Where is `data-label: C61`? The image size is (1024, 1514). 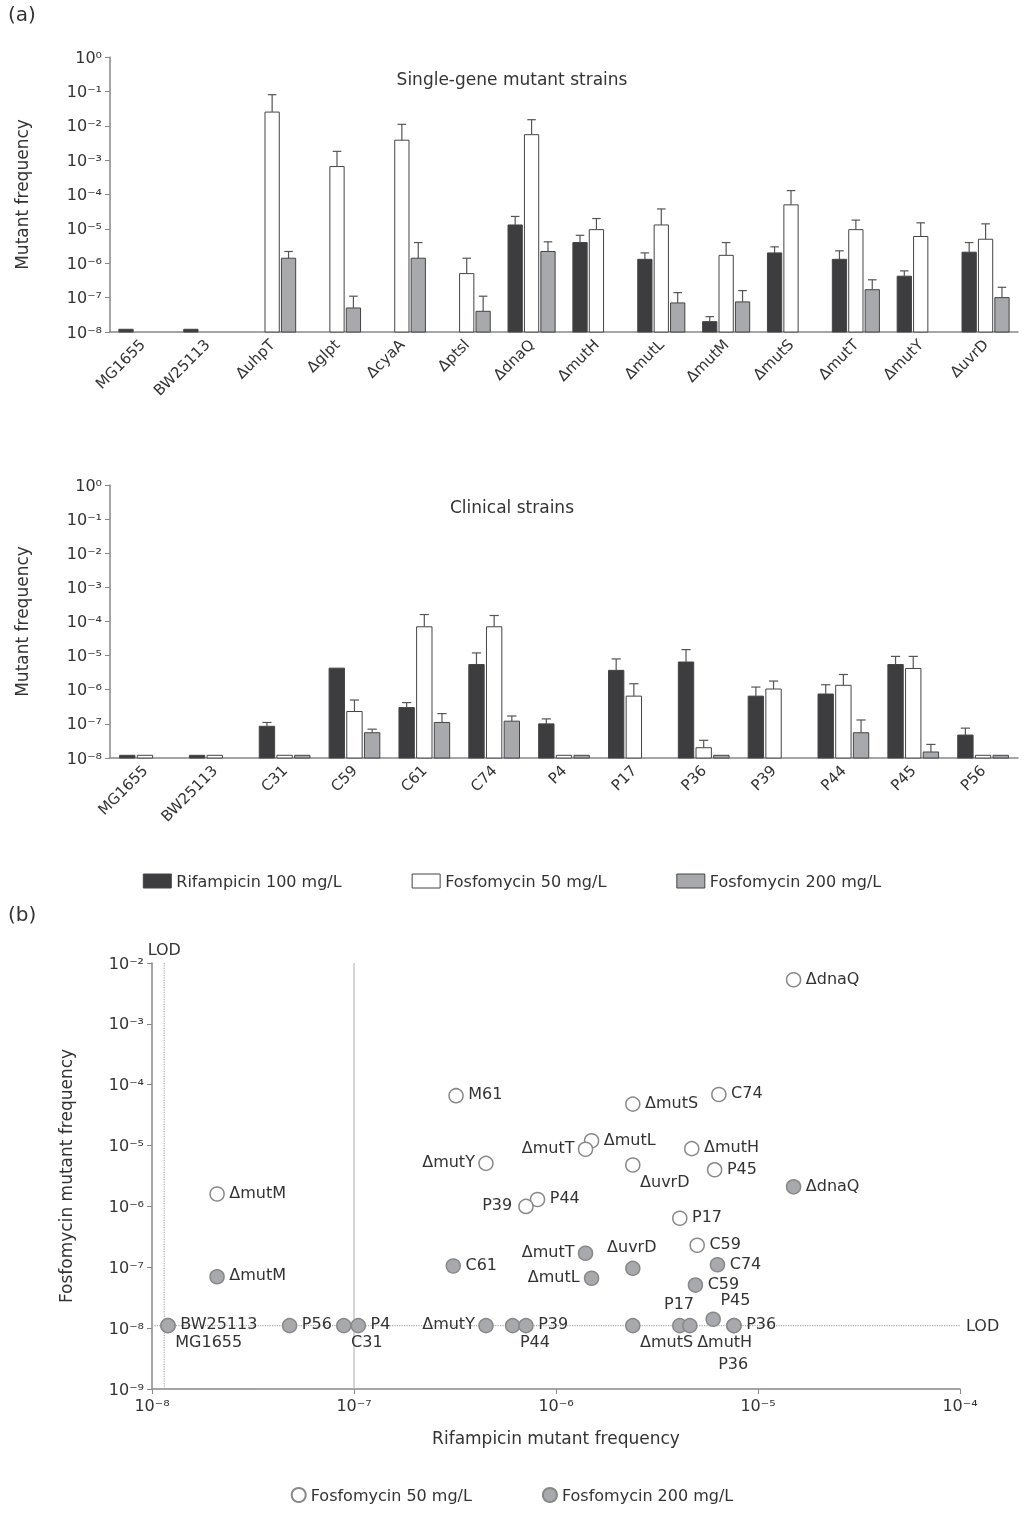 data-label: C61 is located at coordinates (481, 1264).